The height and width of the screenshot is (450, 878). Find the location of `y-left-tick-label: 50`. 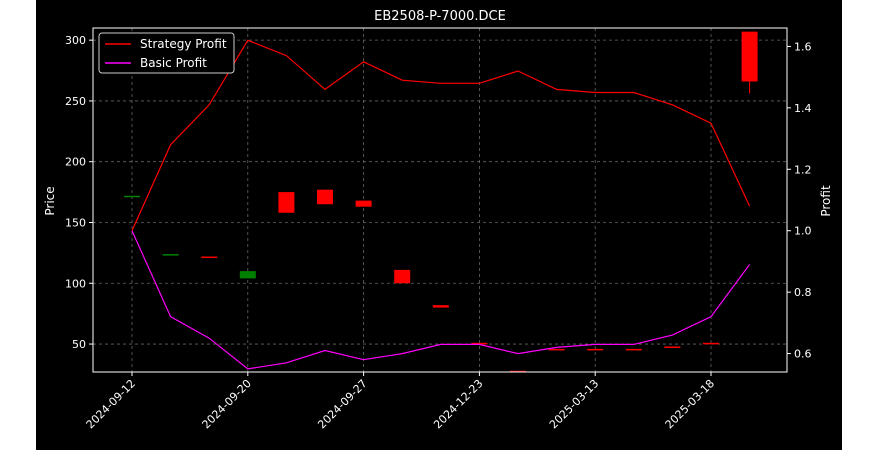

y-left-tick-label: 50 is located at coordinates (79, 344).